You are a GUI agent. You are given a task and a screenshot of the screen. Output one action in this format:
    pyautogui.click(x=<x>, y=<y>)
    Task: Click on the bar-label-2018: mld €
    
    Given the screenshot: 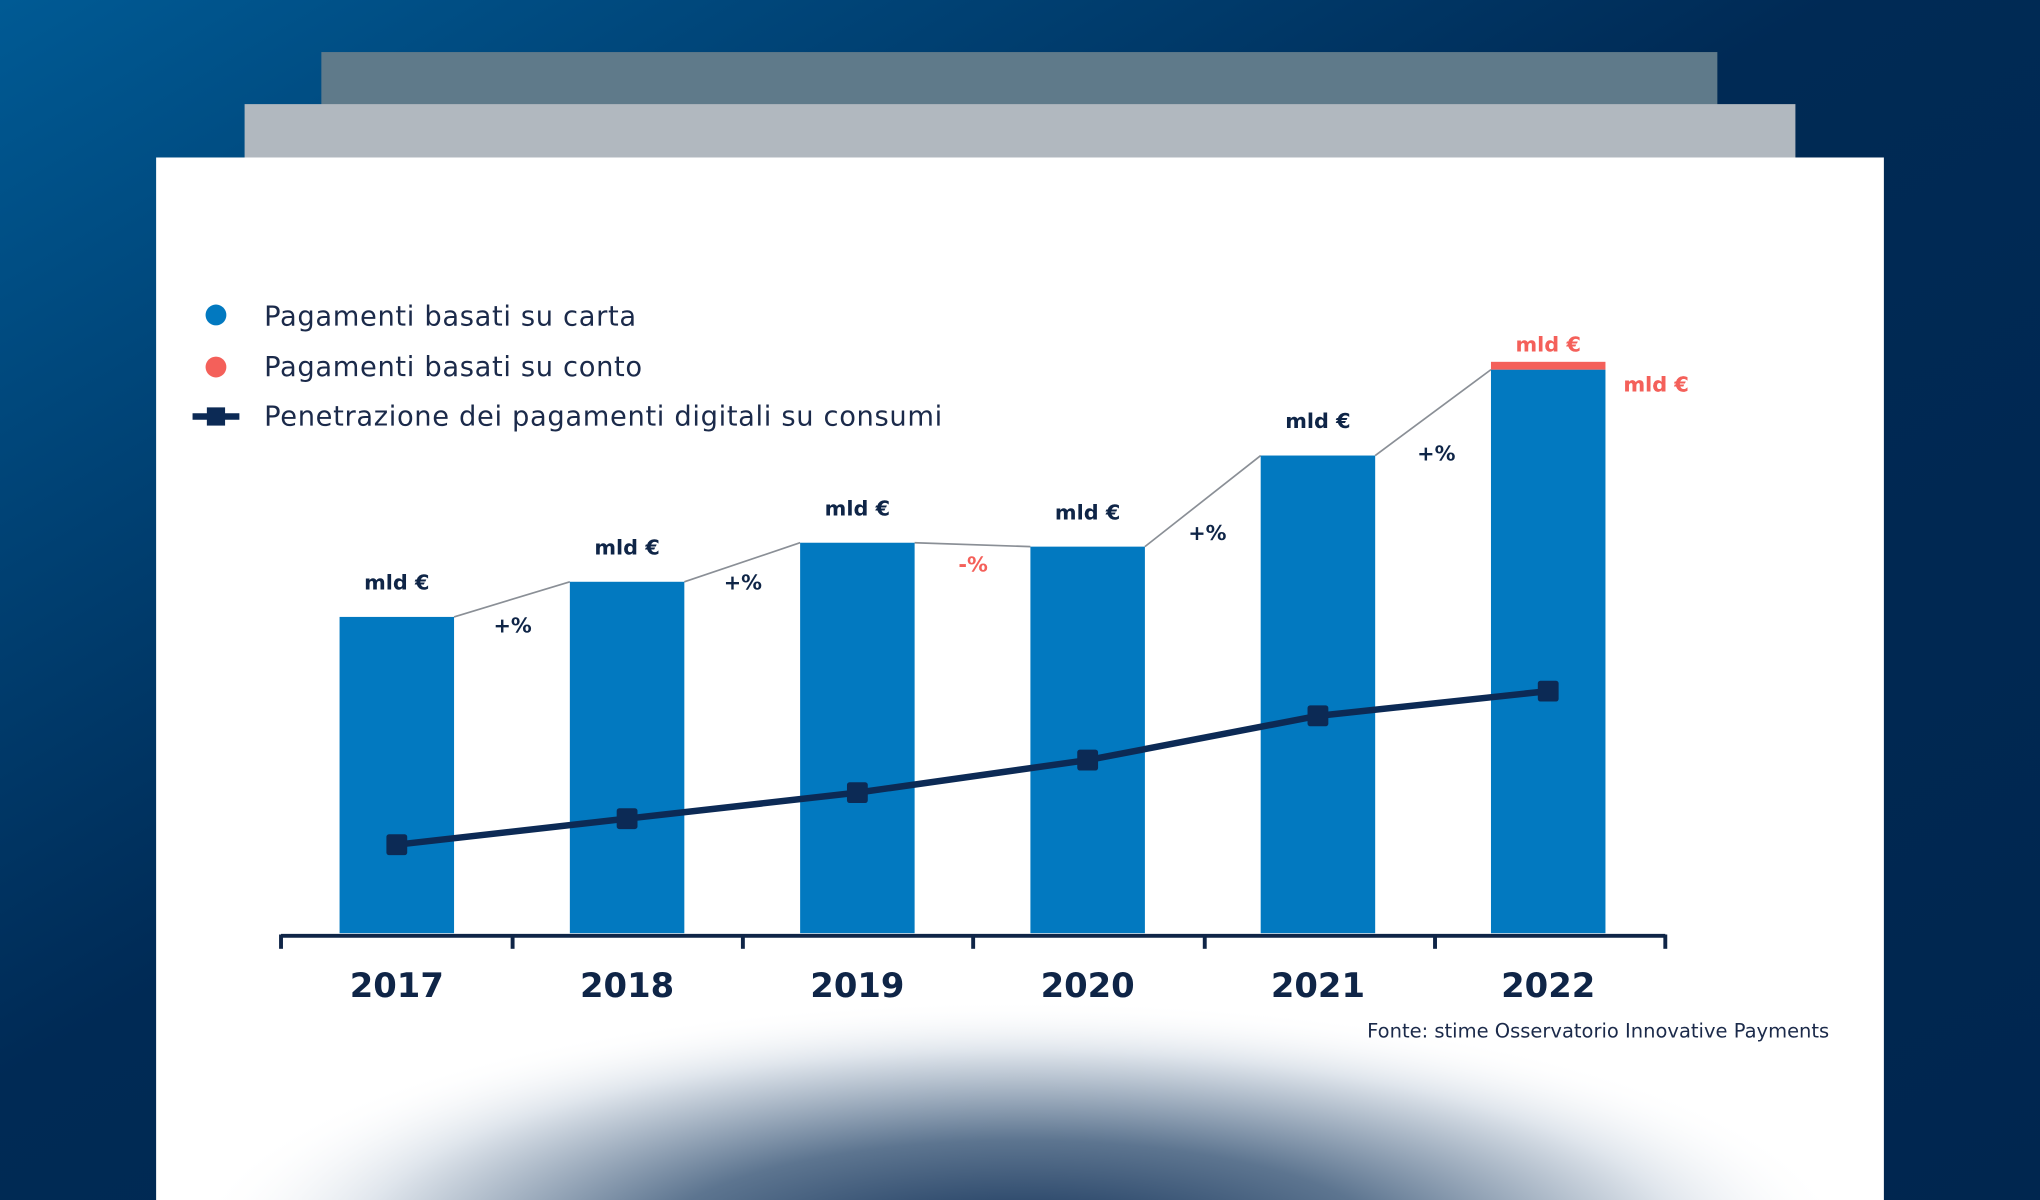 What is the action you would take?
    pyautogui.click(x=626, y=547)
    